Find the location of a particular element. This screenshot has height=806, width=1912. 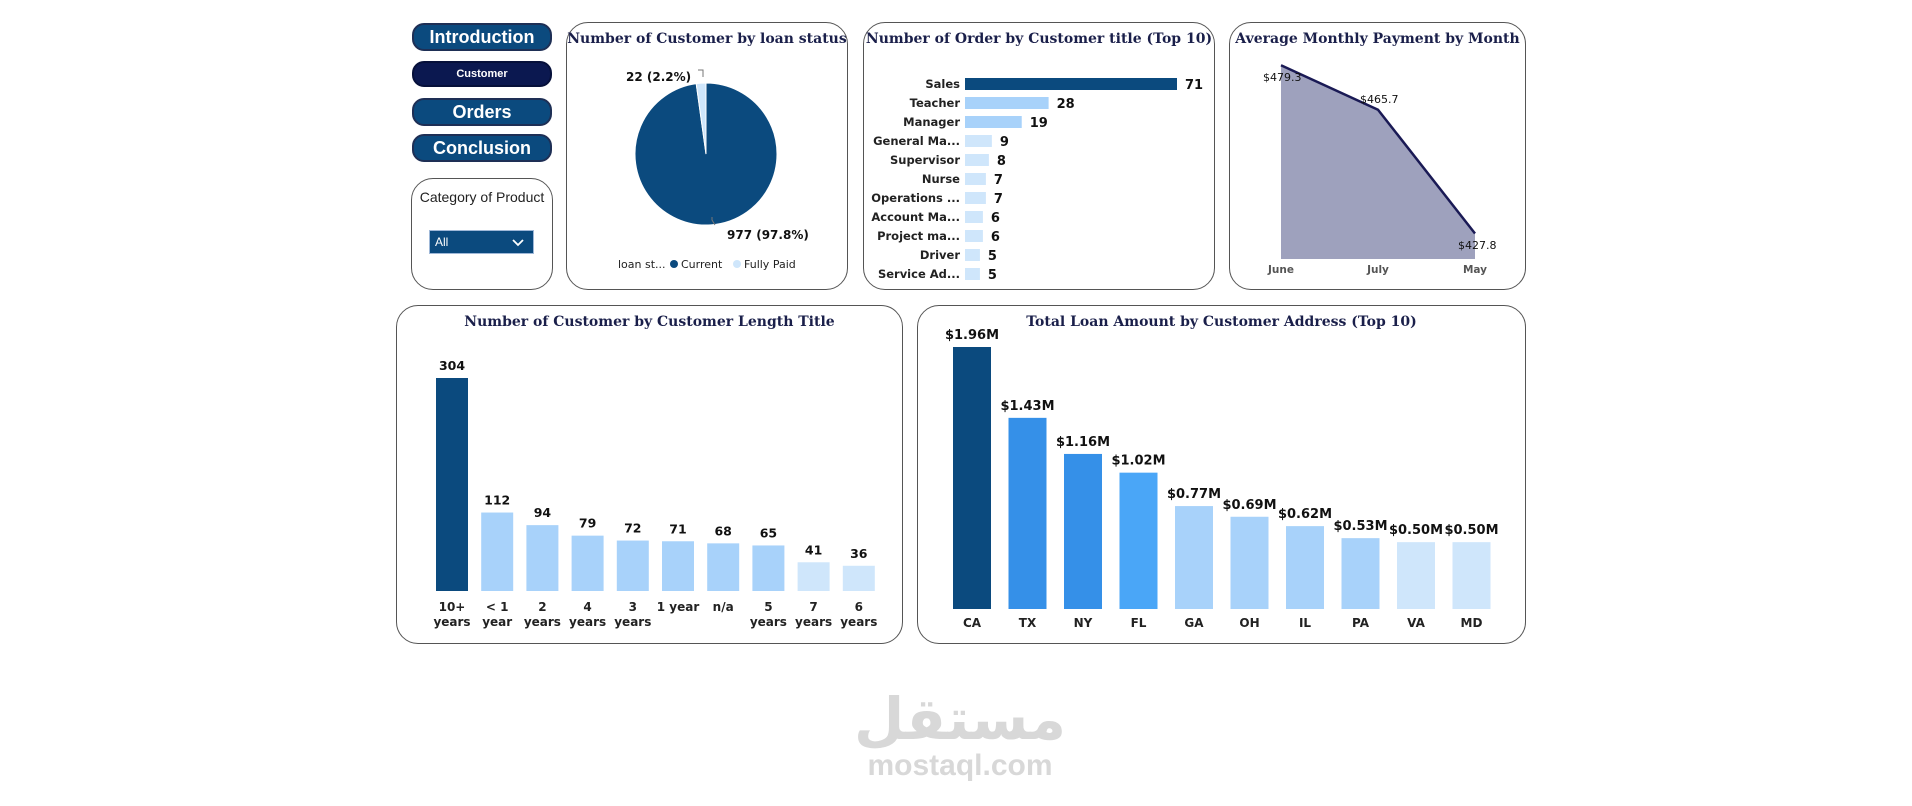

area-line is located at coordinates (1378, 149).